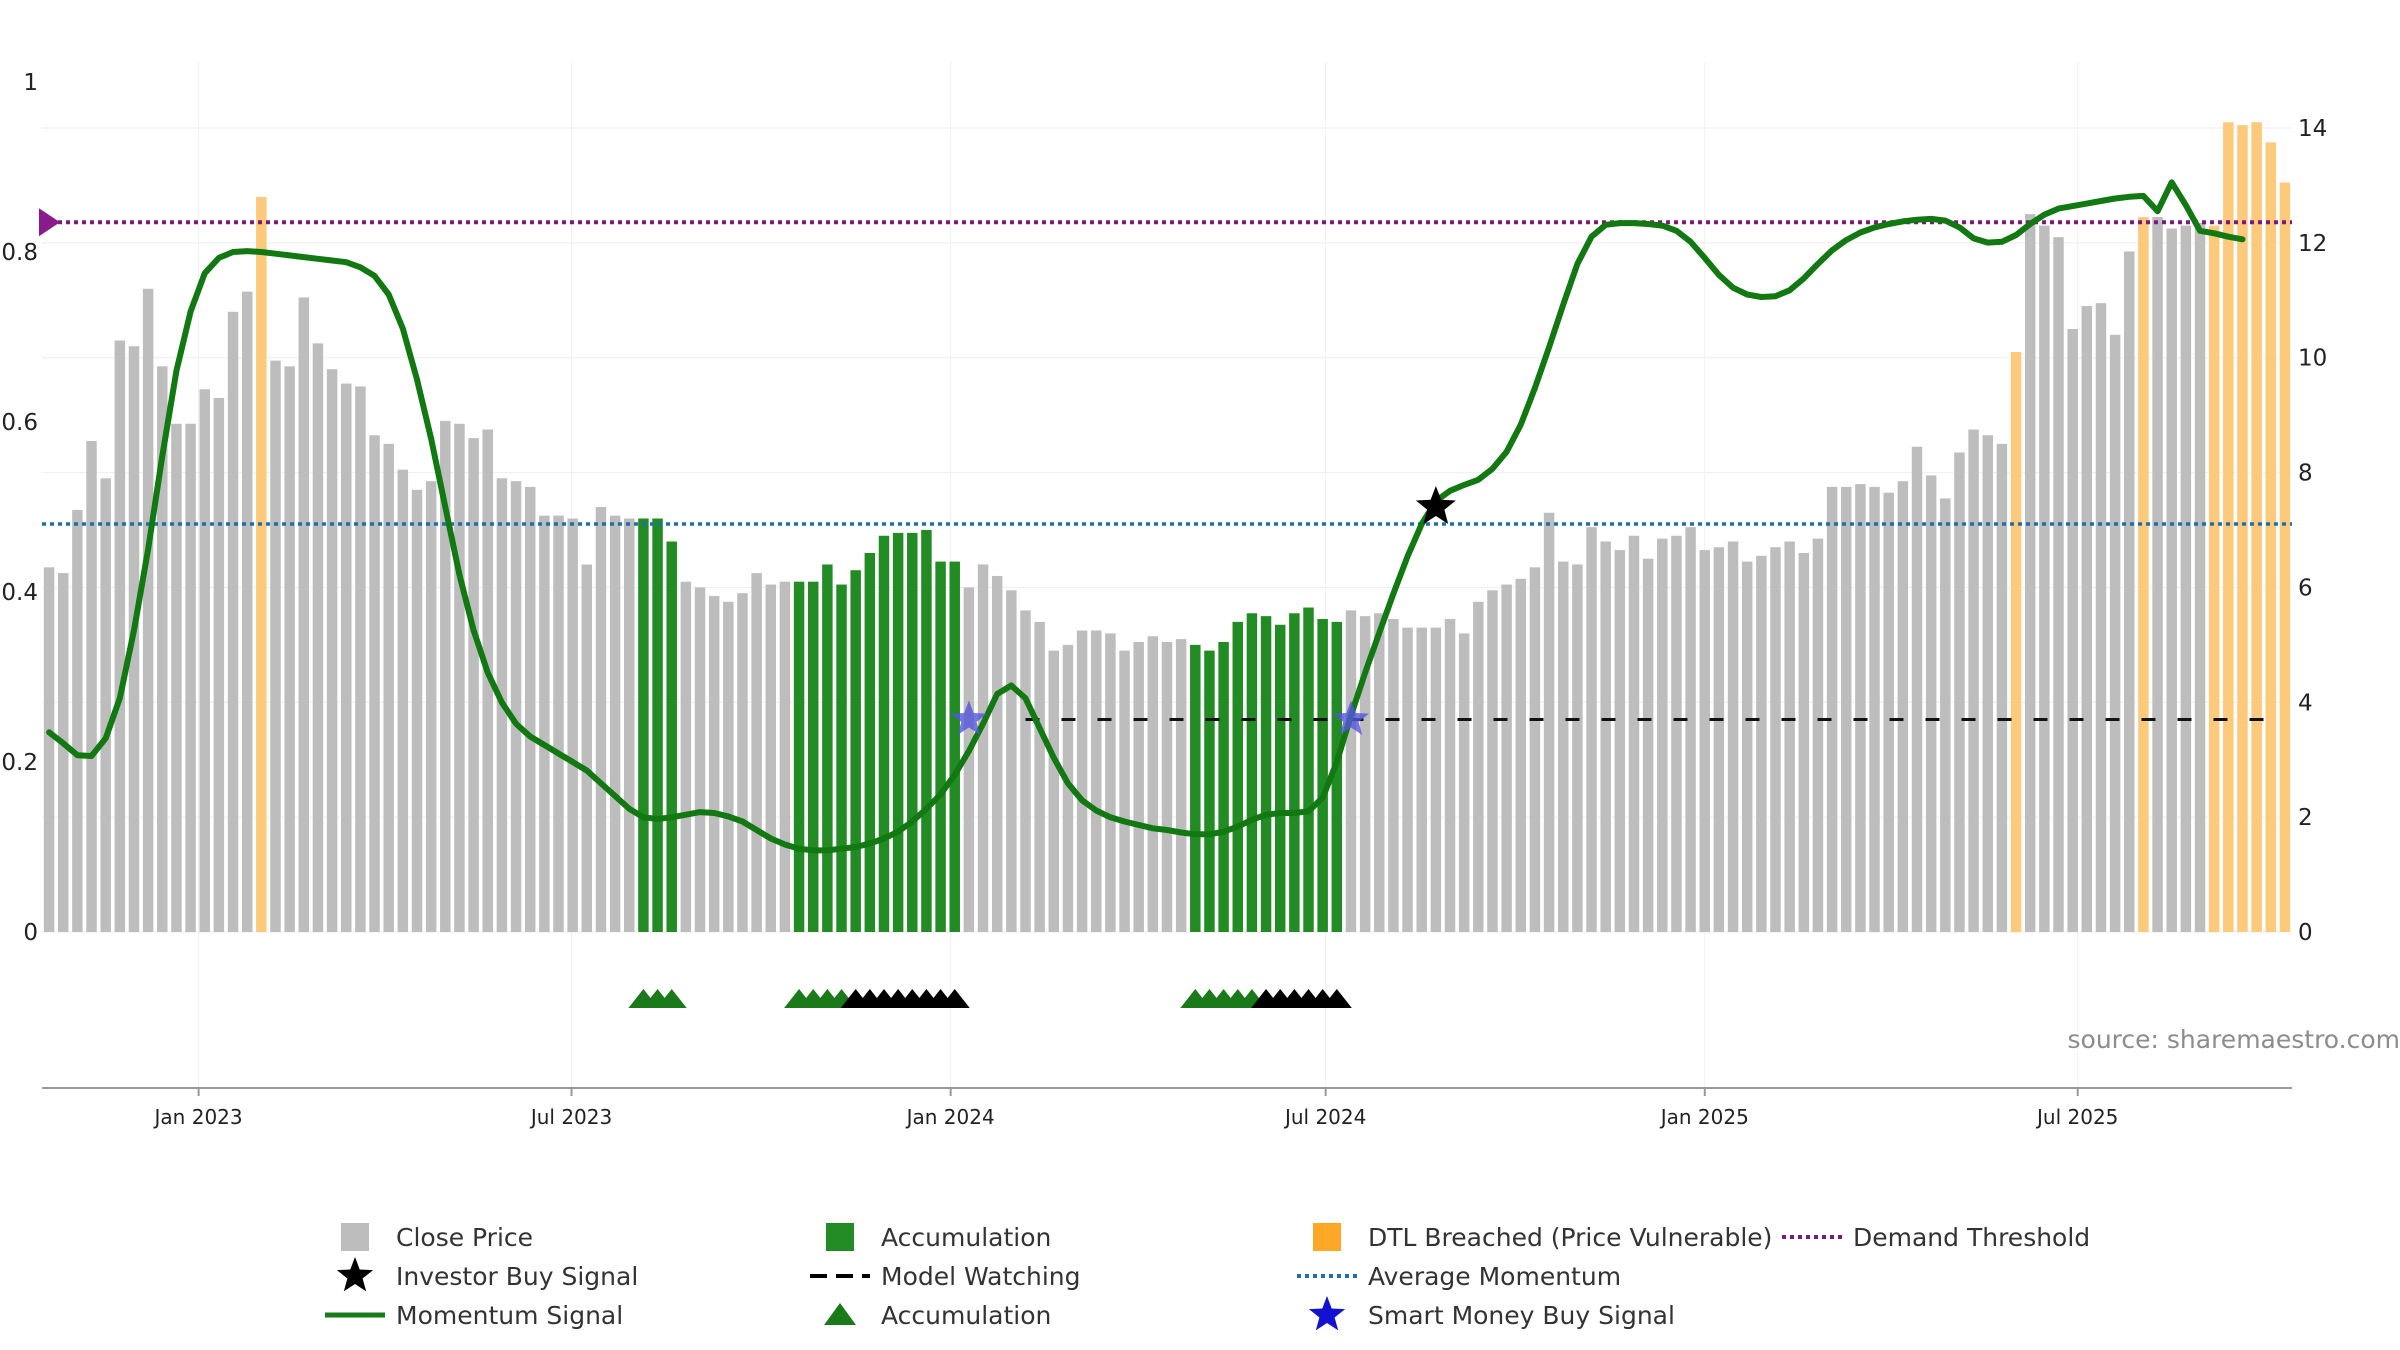 This screenshot has height=1350, width=2400. I want to click on right-y-tick-label: 0, so click(2305, 933).